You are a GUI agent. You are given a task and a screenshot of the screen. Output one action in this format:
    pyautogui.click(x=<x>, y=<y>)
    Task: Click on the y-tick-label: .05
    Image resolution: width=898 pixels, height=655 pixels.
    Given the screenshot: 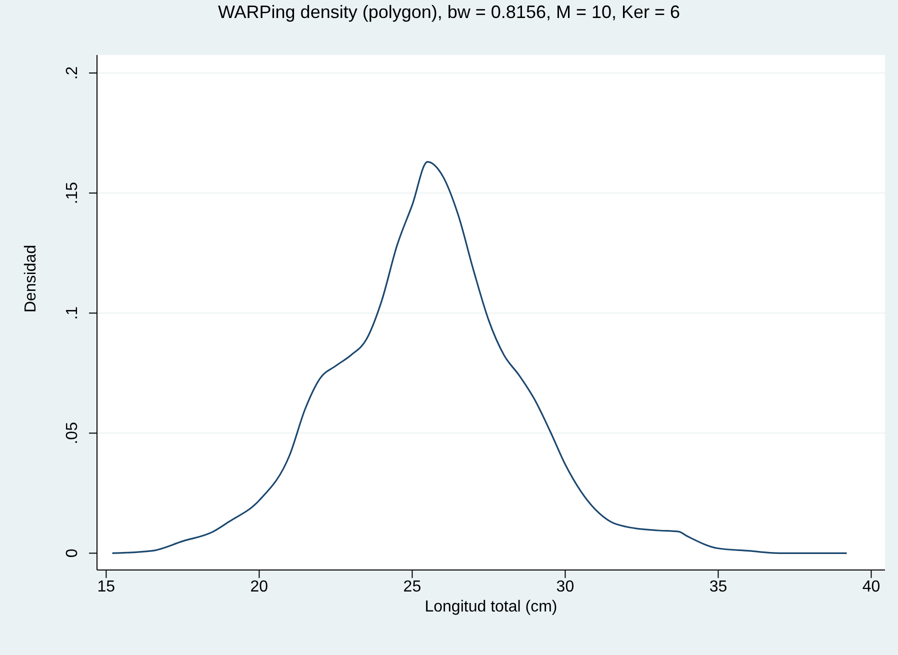 What is the action you would take?
    pyautogui.click(x=72, y=433)
    